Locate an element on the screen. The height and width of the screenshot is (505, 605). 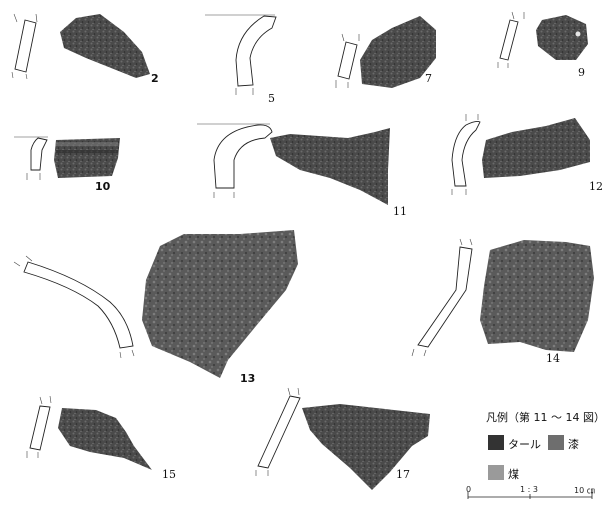
figure-label-9: 9 is located at coordinates (581, 72).